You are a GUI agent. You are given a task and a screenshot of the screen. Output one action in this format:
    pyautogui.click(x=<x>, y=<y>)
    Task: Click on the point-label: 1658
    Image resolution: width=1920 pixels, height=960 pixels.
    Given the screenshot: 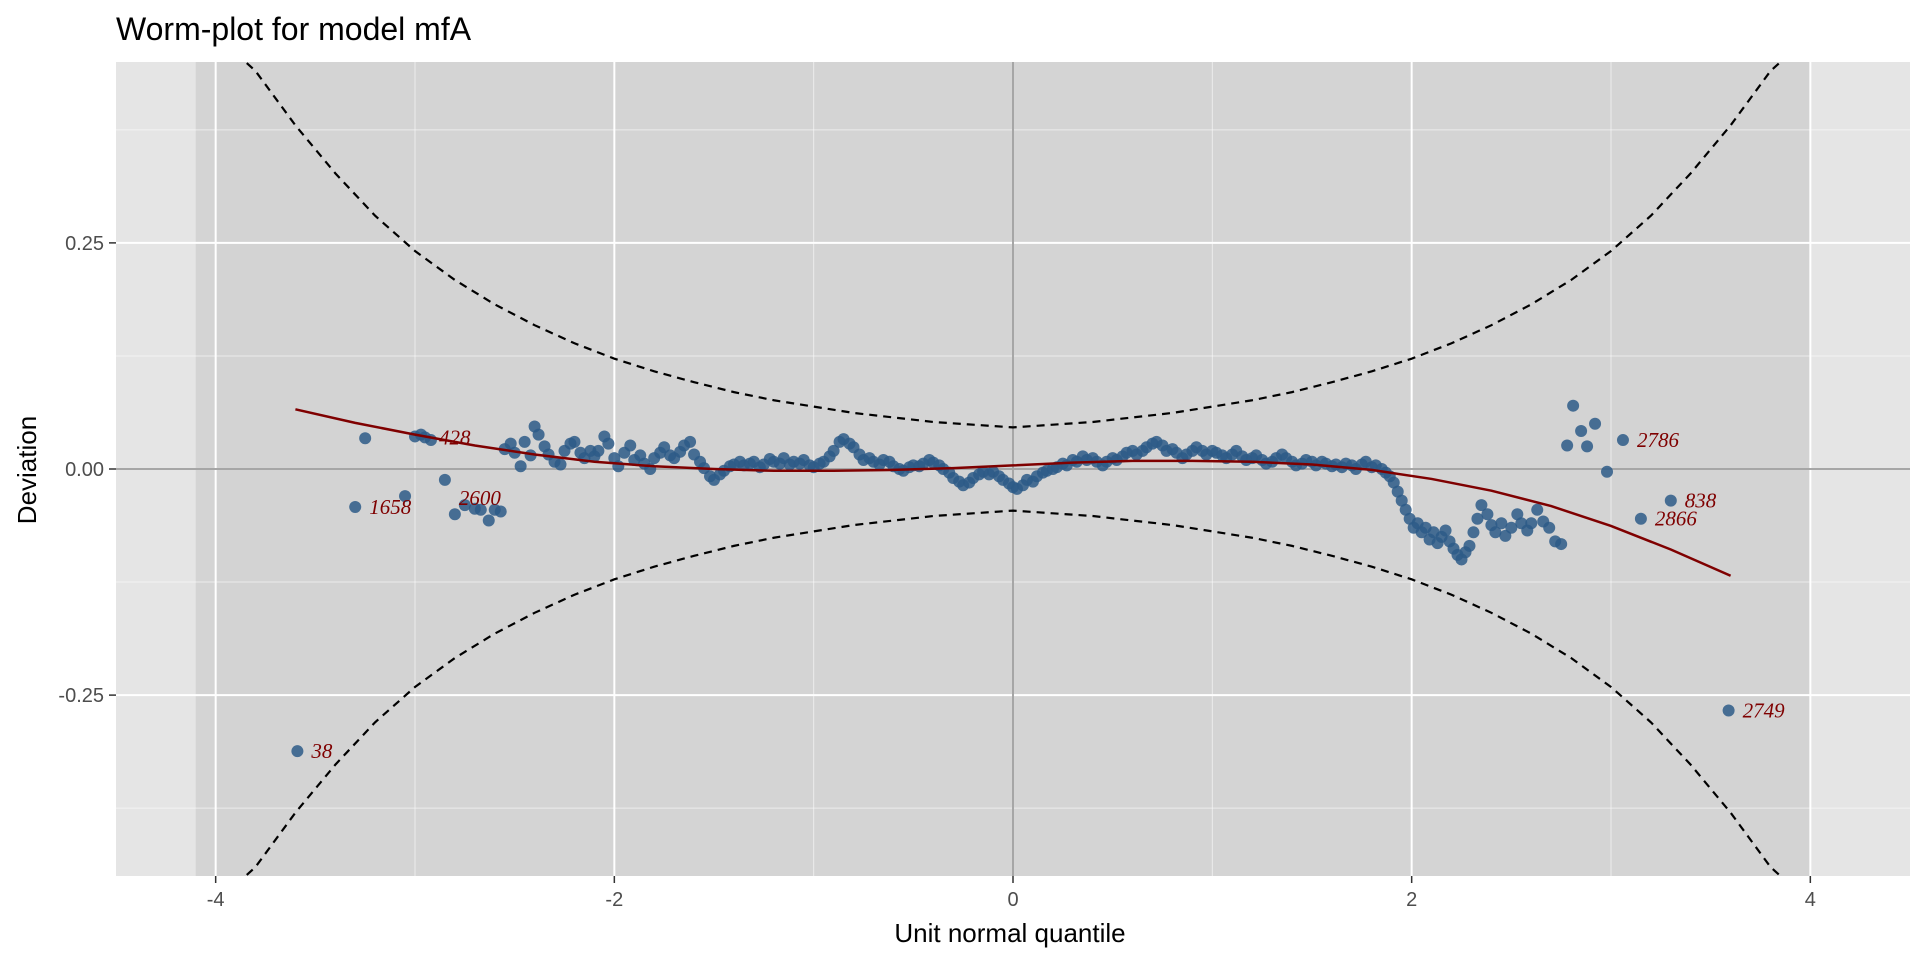 What is the action you would take?
    pyautogui.click(x=390, y=507)
    